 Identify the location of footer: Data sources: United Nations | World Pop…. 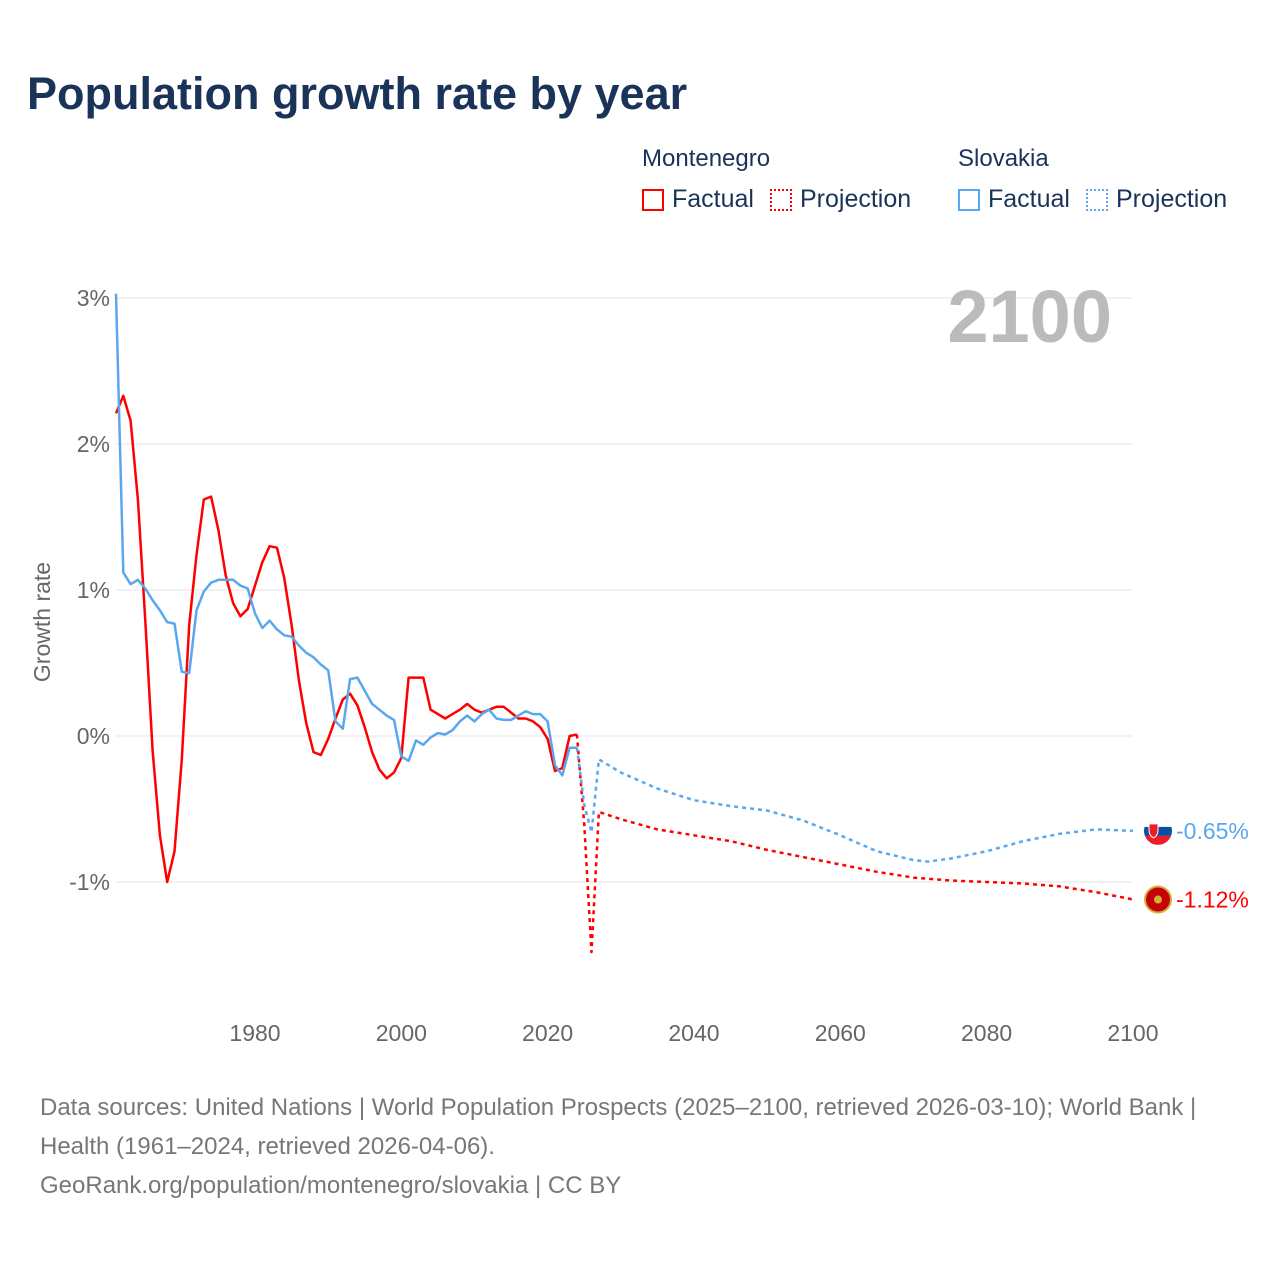
(640, 1146).